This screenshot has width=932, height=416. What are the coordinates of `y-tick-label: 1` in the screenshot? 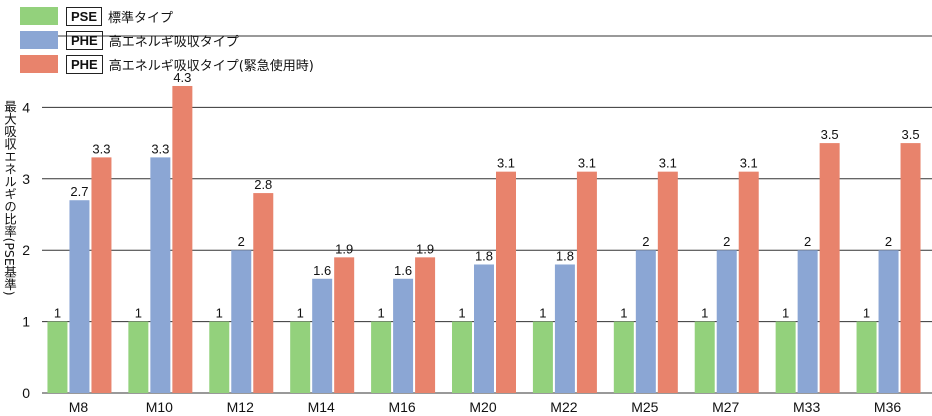 It's located at (26, 322).